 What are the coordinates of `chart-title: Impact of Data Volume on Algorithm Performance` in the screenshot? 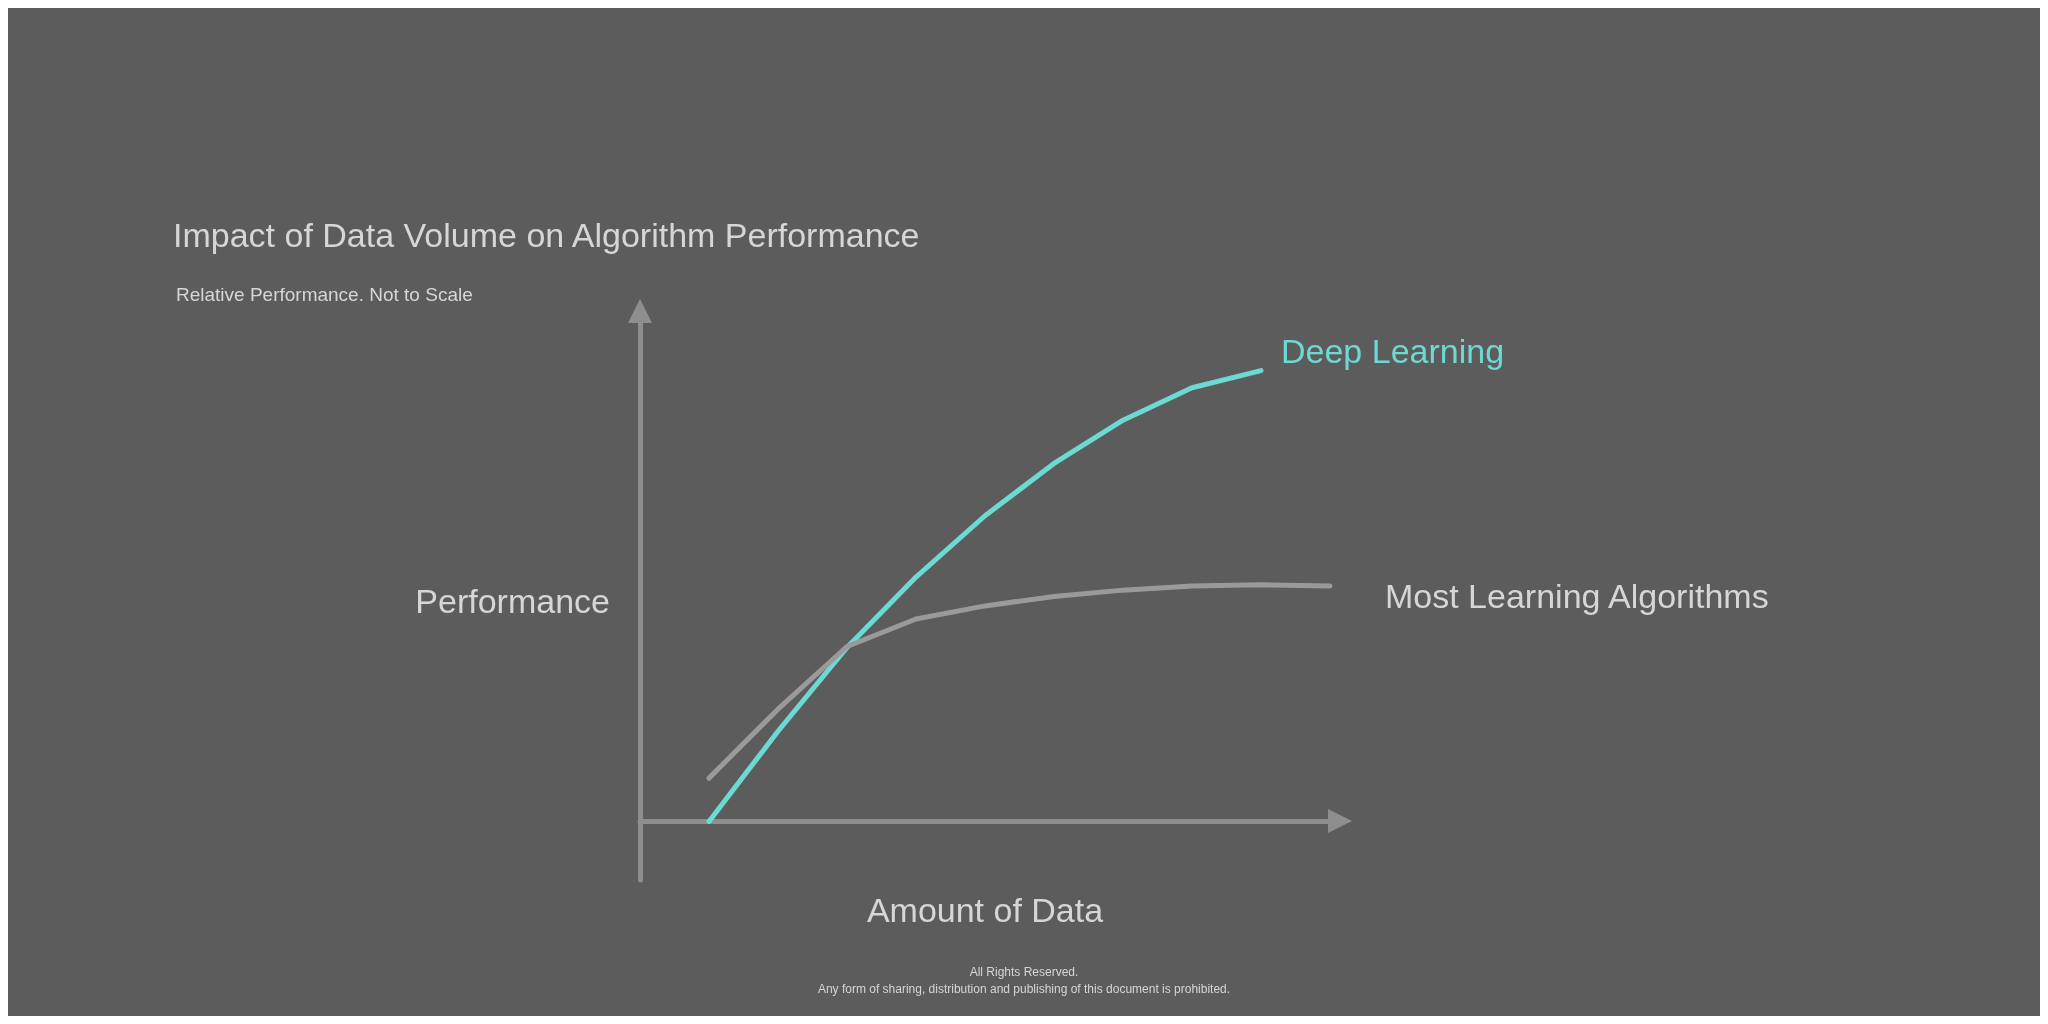 It's located at (546, 235).